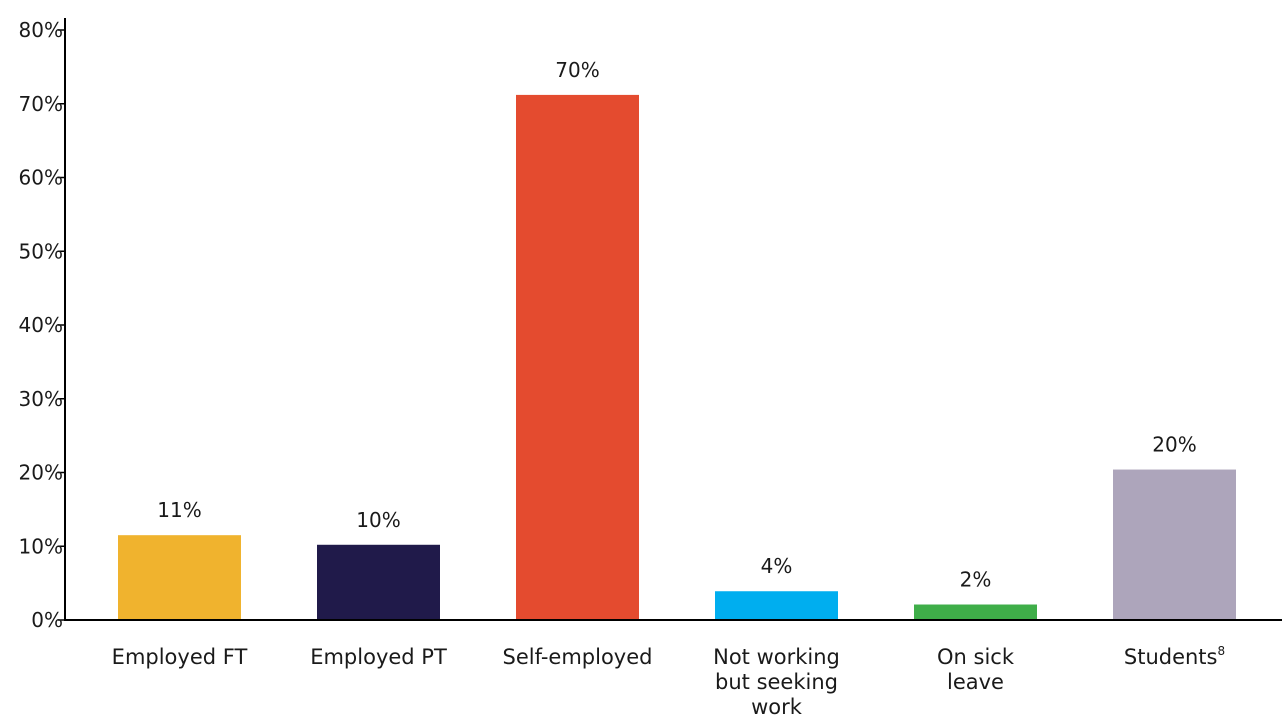 This screenshot has width=1282, height=718. I want to click on y-tick-label: 80%, so click(41, 30).